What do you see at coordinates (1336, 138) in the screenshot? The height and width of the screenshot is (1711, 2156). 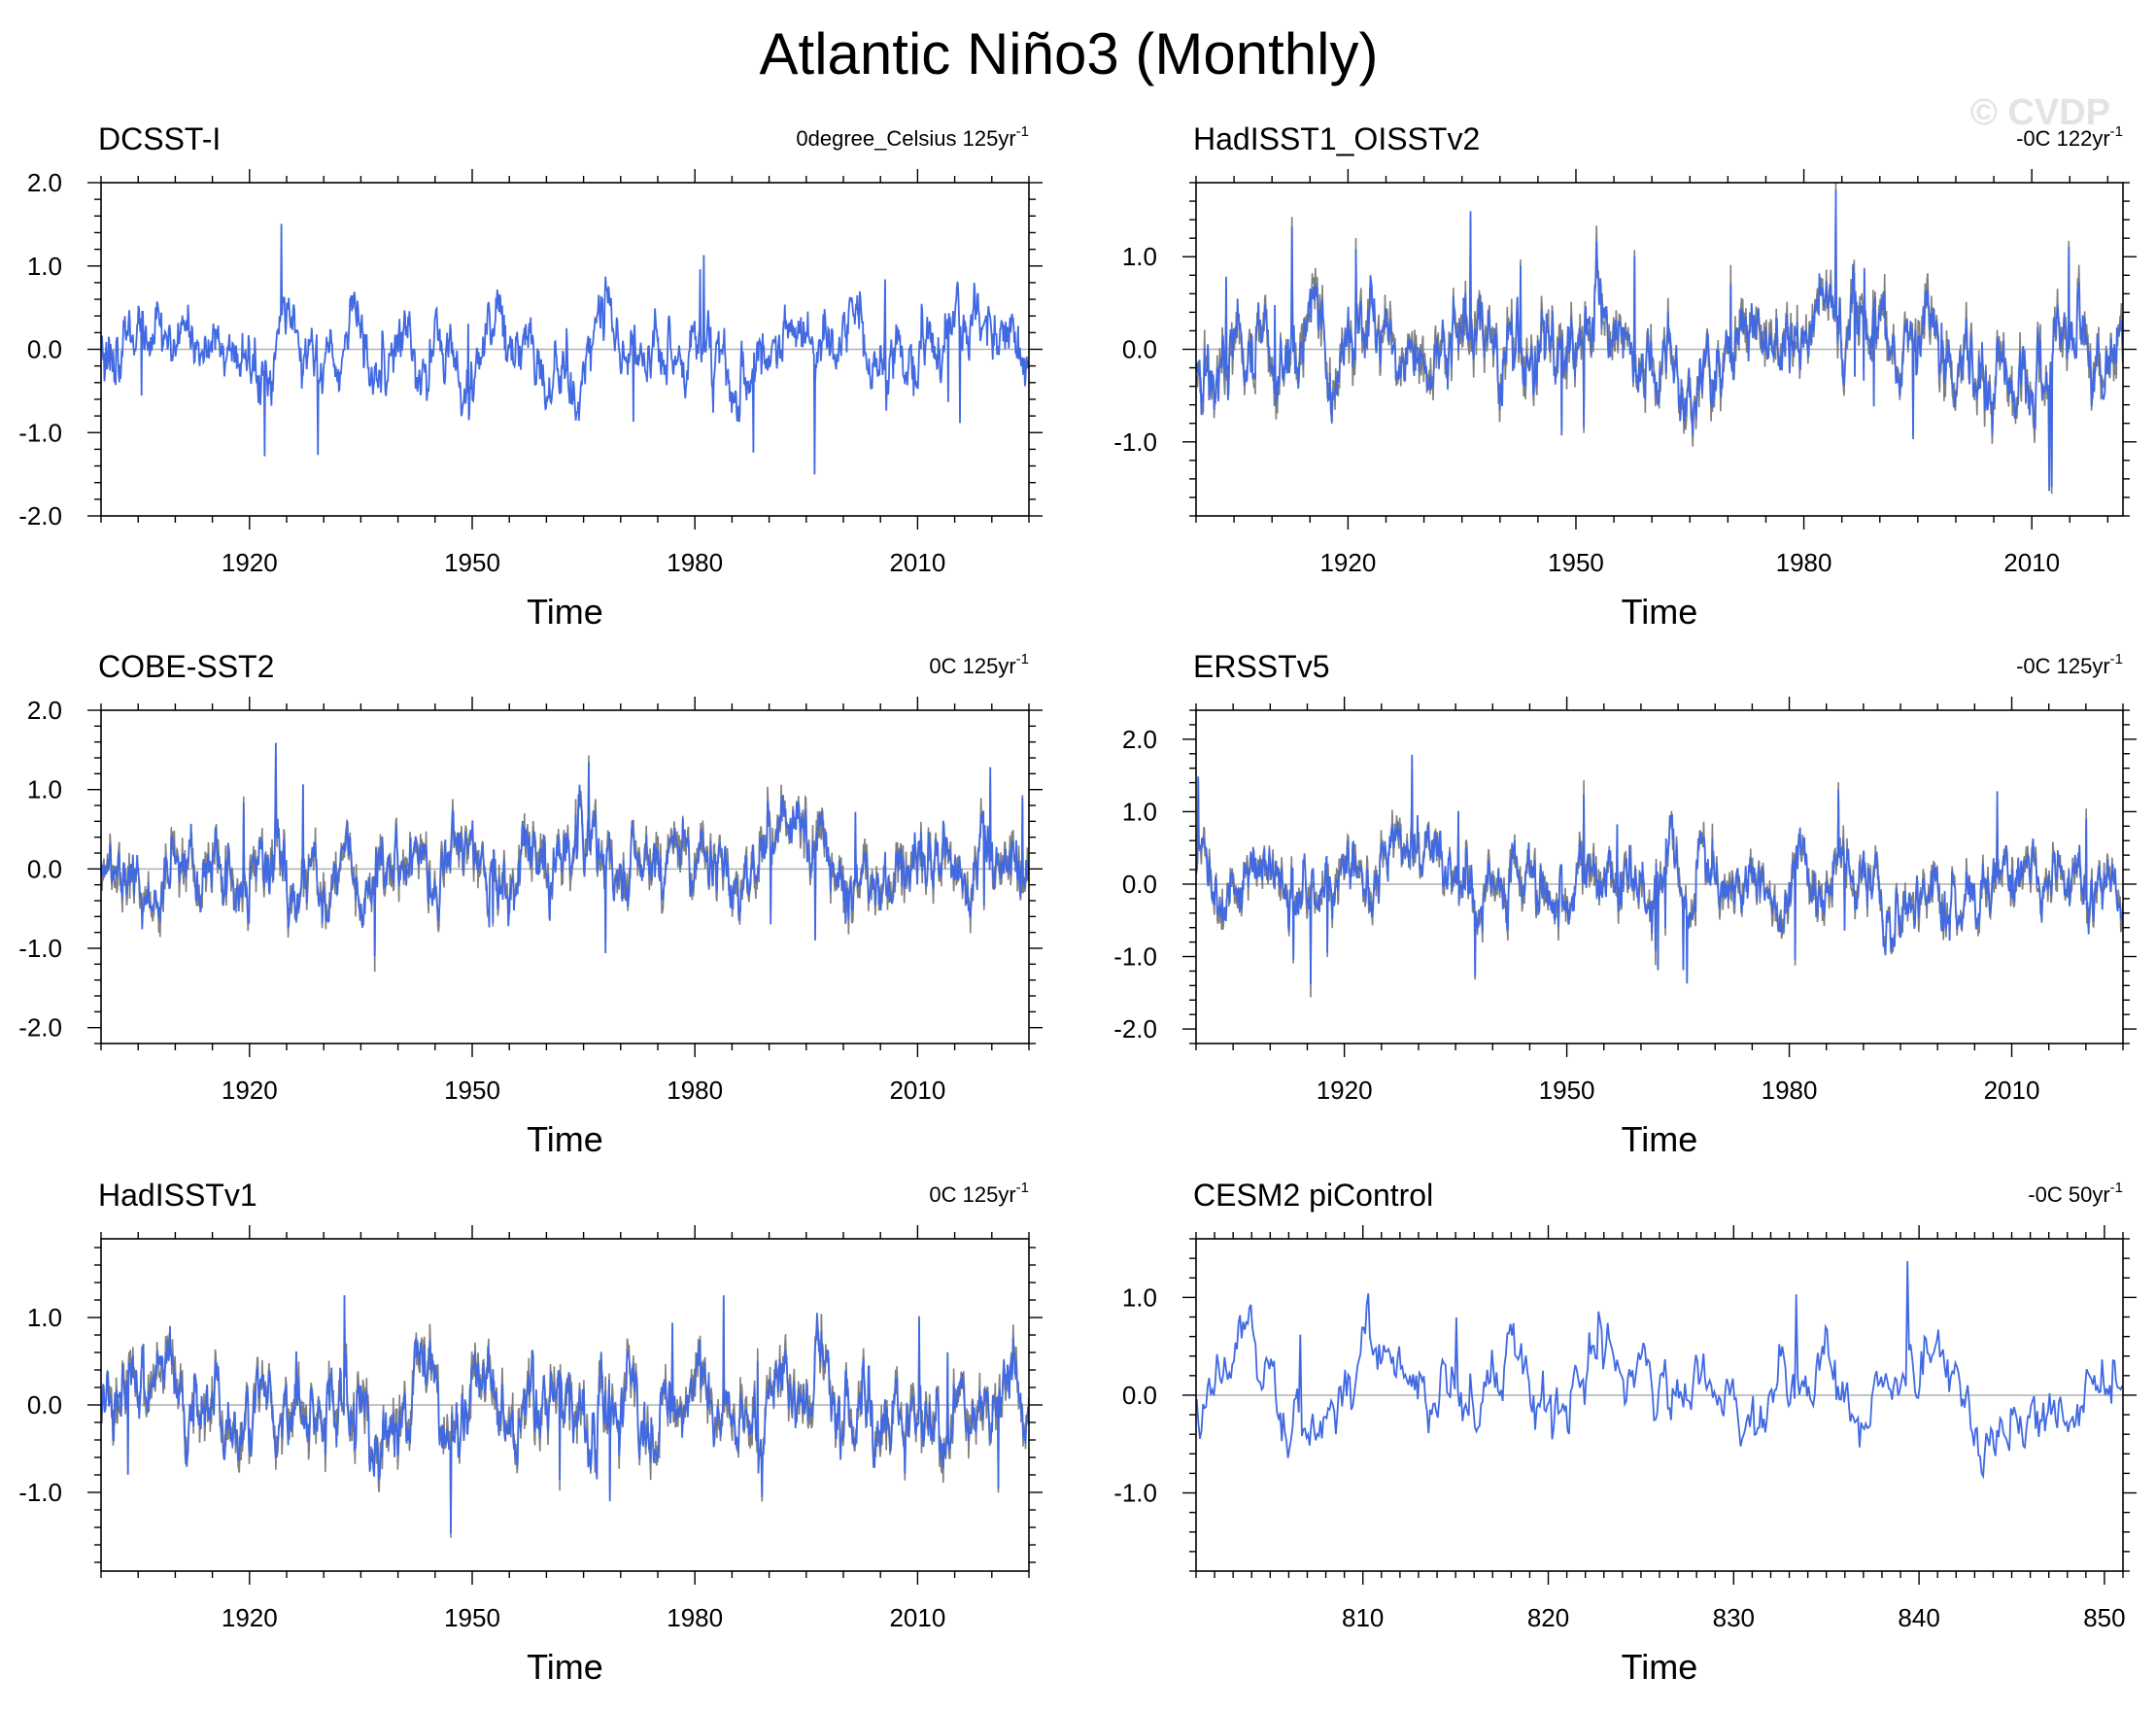 I see `panel-title: HadISST1_OISSTv2` at bounding box center [1336, 138].